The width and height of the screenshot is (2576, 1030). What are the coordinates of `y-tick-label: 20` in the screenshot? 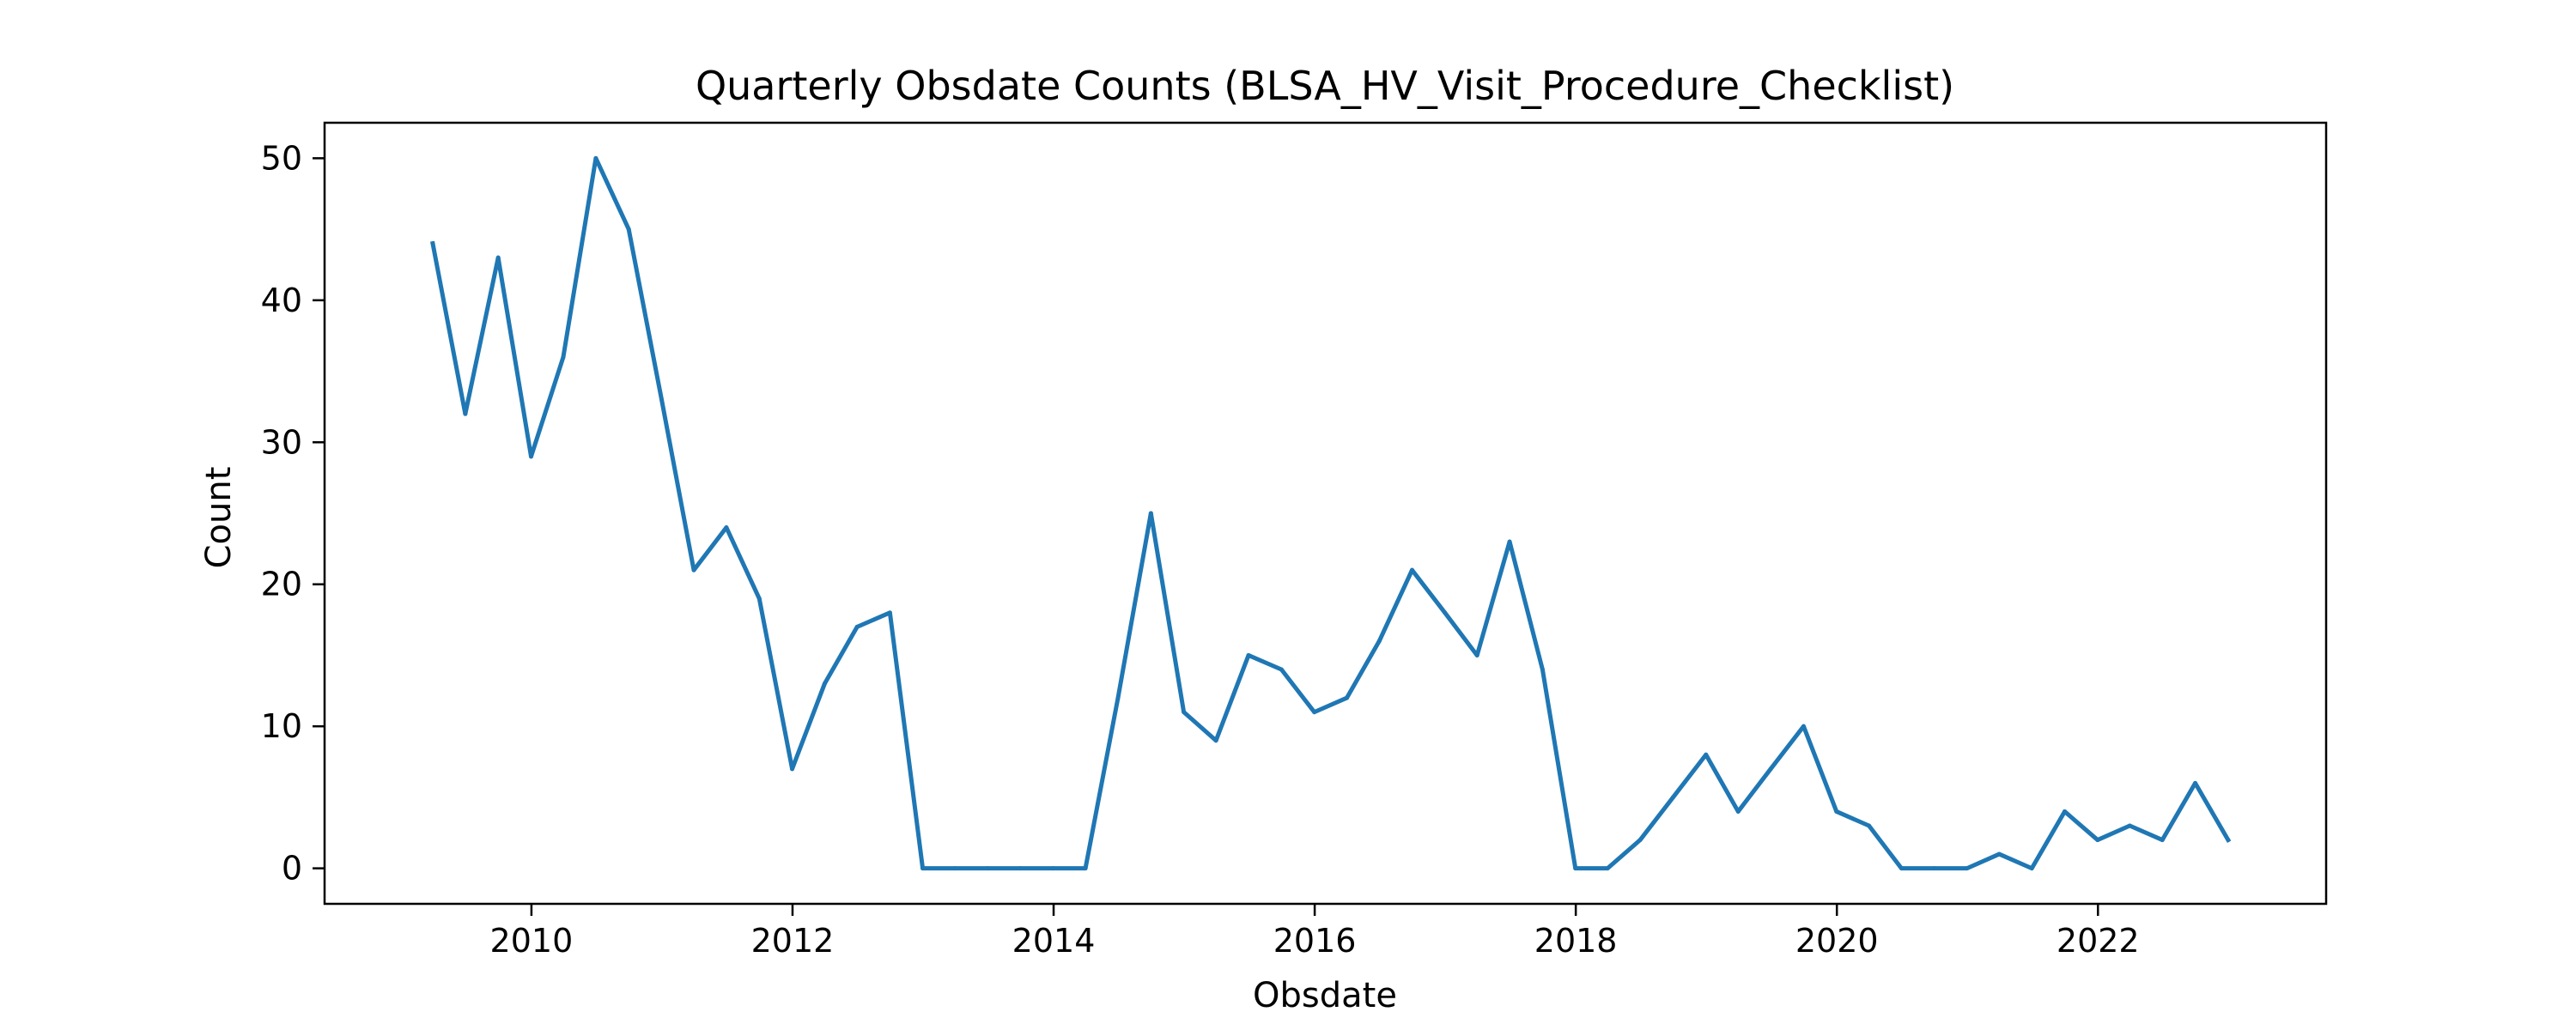 It's located at (281, 584).